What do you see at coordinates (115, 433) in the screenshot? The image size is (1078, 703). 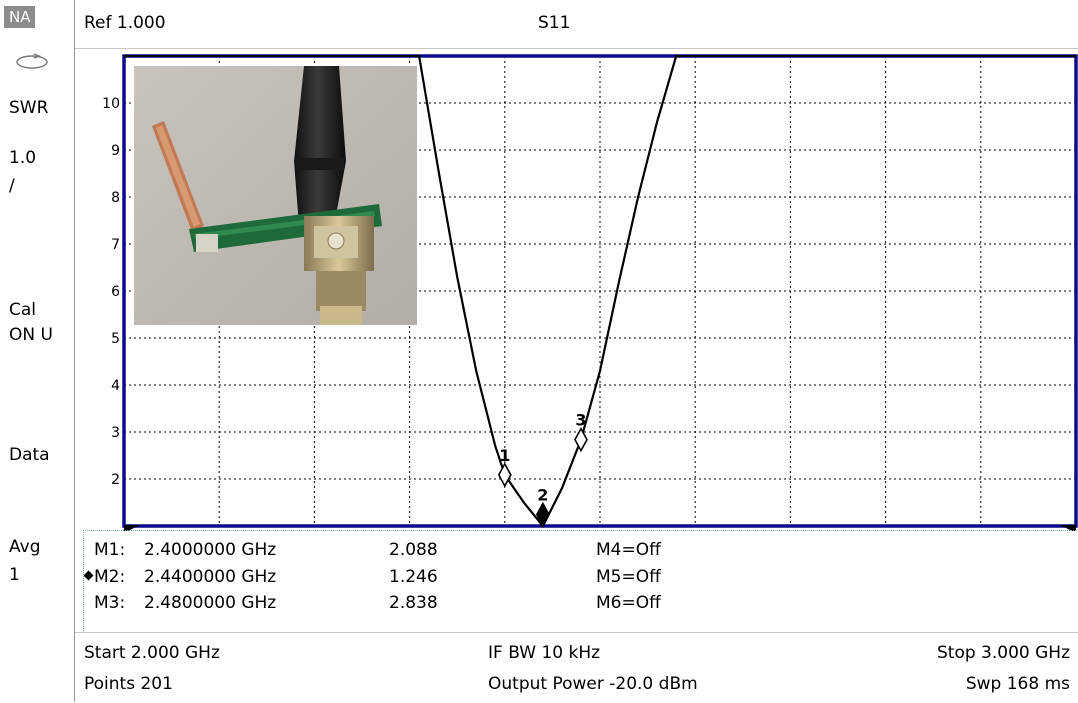 I see `y-tick-label: 3` at bounding box center [115, 433].